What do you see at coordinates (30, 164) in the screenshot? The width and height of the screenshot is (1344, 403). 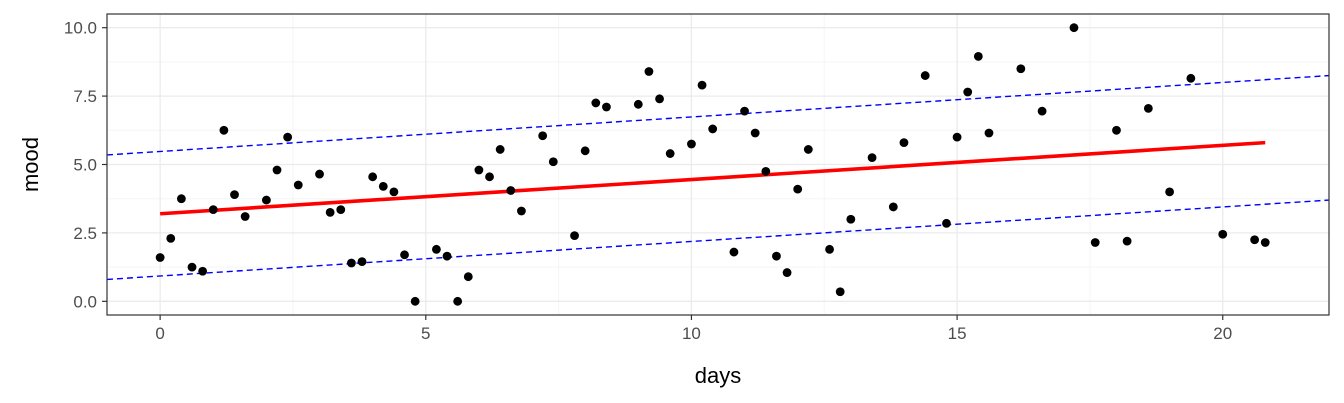 I see `y-axis-title: mood` at bounding box center [30, 164].